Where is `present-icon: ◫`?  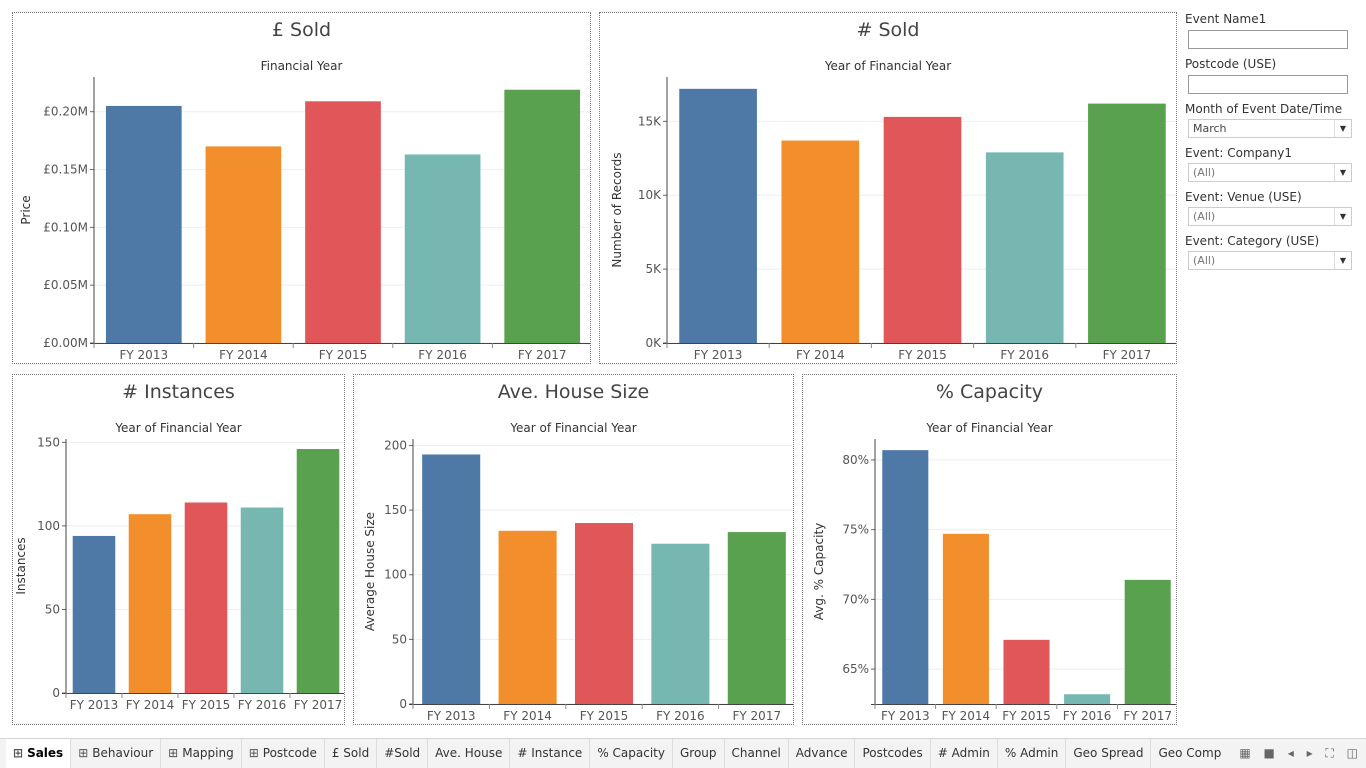 present-icon: ◫ is located at coordinates (1352, 753).